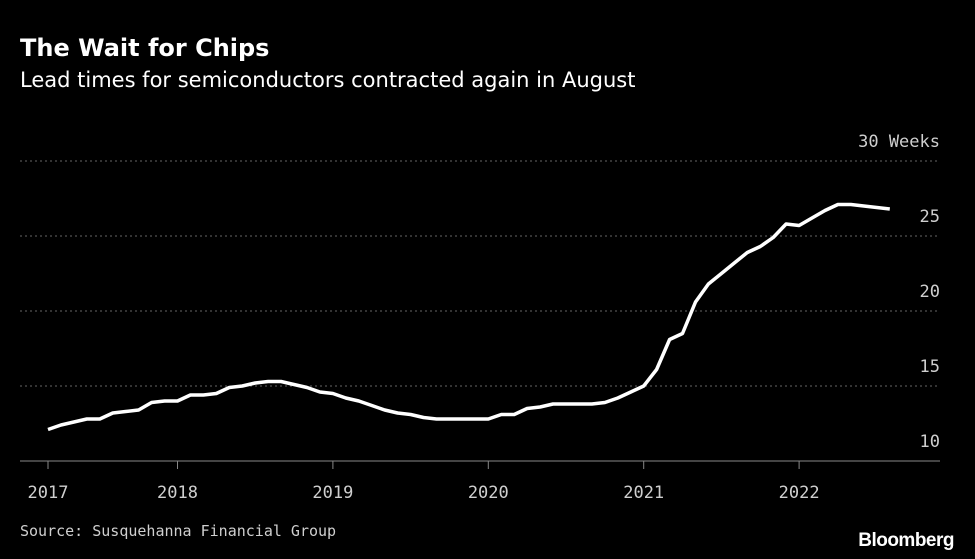 The width and height of the screenshot is (975, 559). Describe the element at coordinates (930, 217) in the screenshot. I see `y-tick-label: 25` at that location.